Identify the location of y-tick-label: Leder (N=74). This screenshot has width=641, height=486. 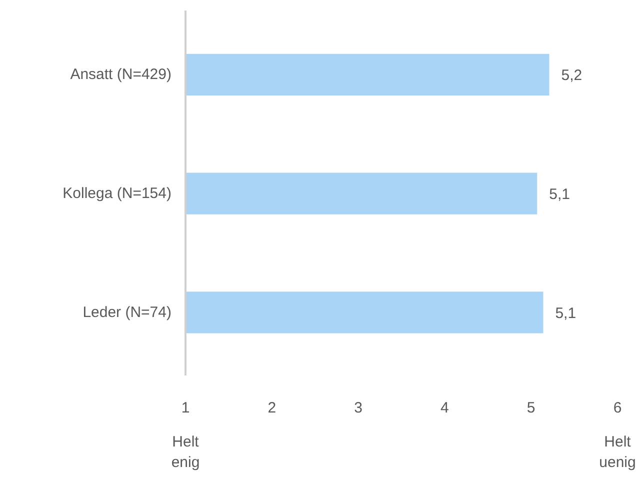
(127, 312).